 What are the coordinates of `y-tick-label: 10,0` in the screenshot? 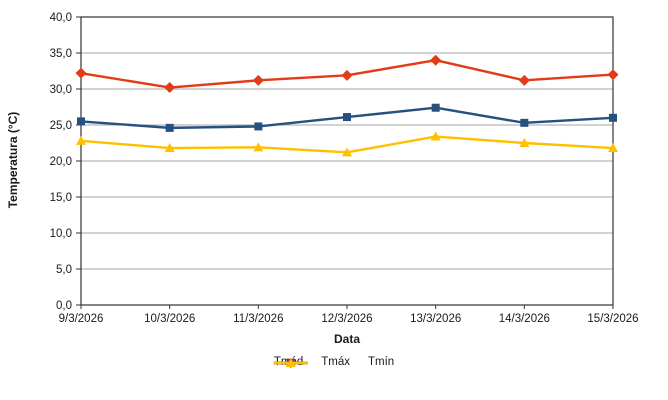 It's located at (61, 234).